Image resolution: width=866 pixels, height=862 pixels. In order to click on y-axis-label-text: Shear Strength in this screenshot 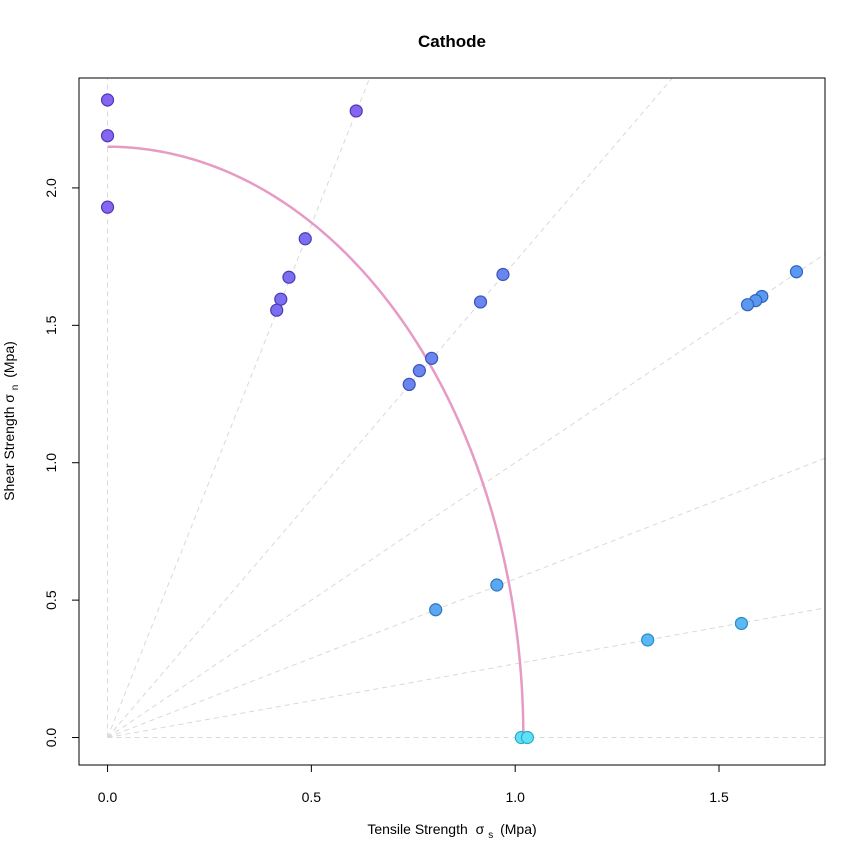, I will do `click(9, 454)`.